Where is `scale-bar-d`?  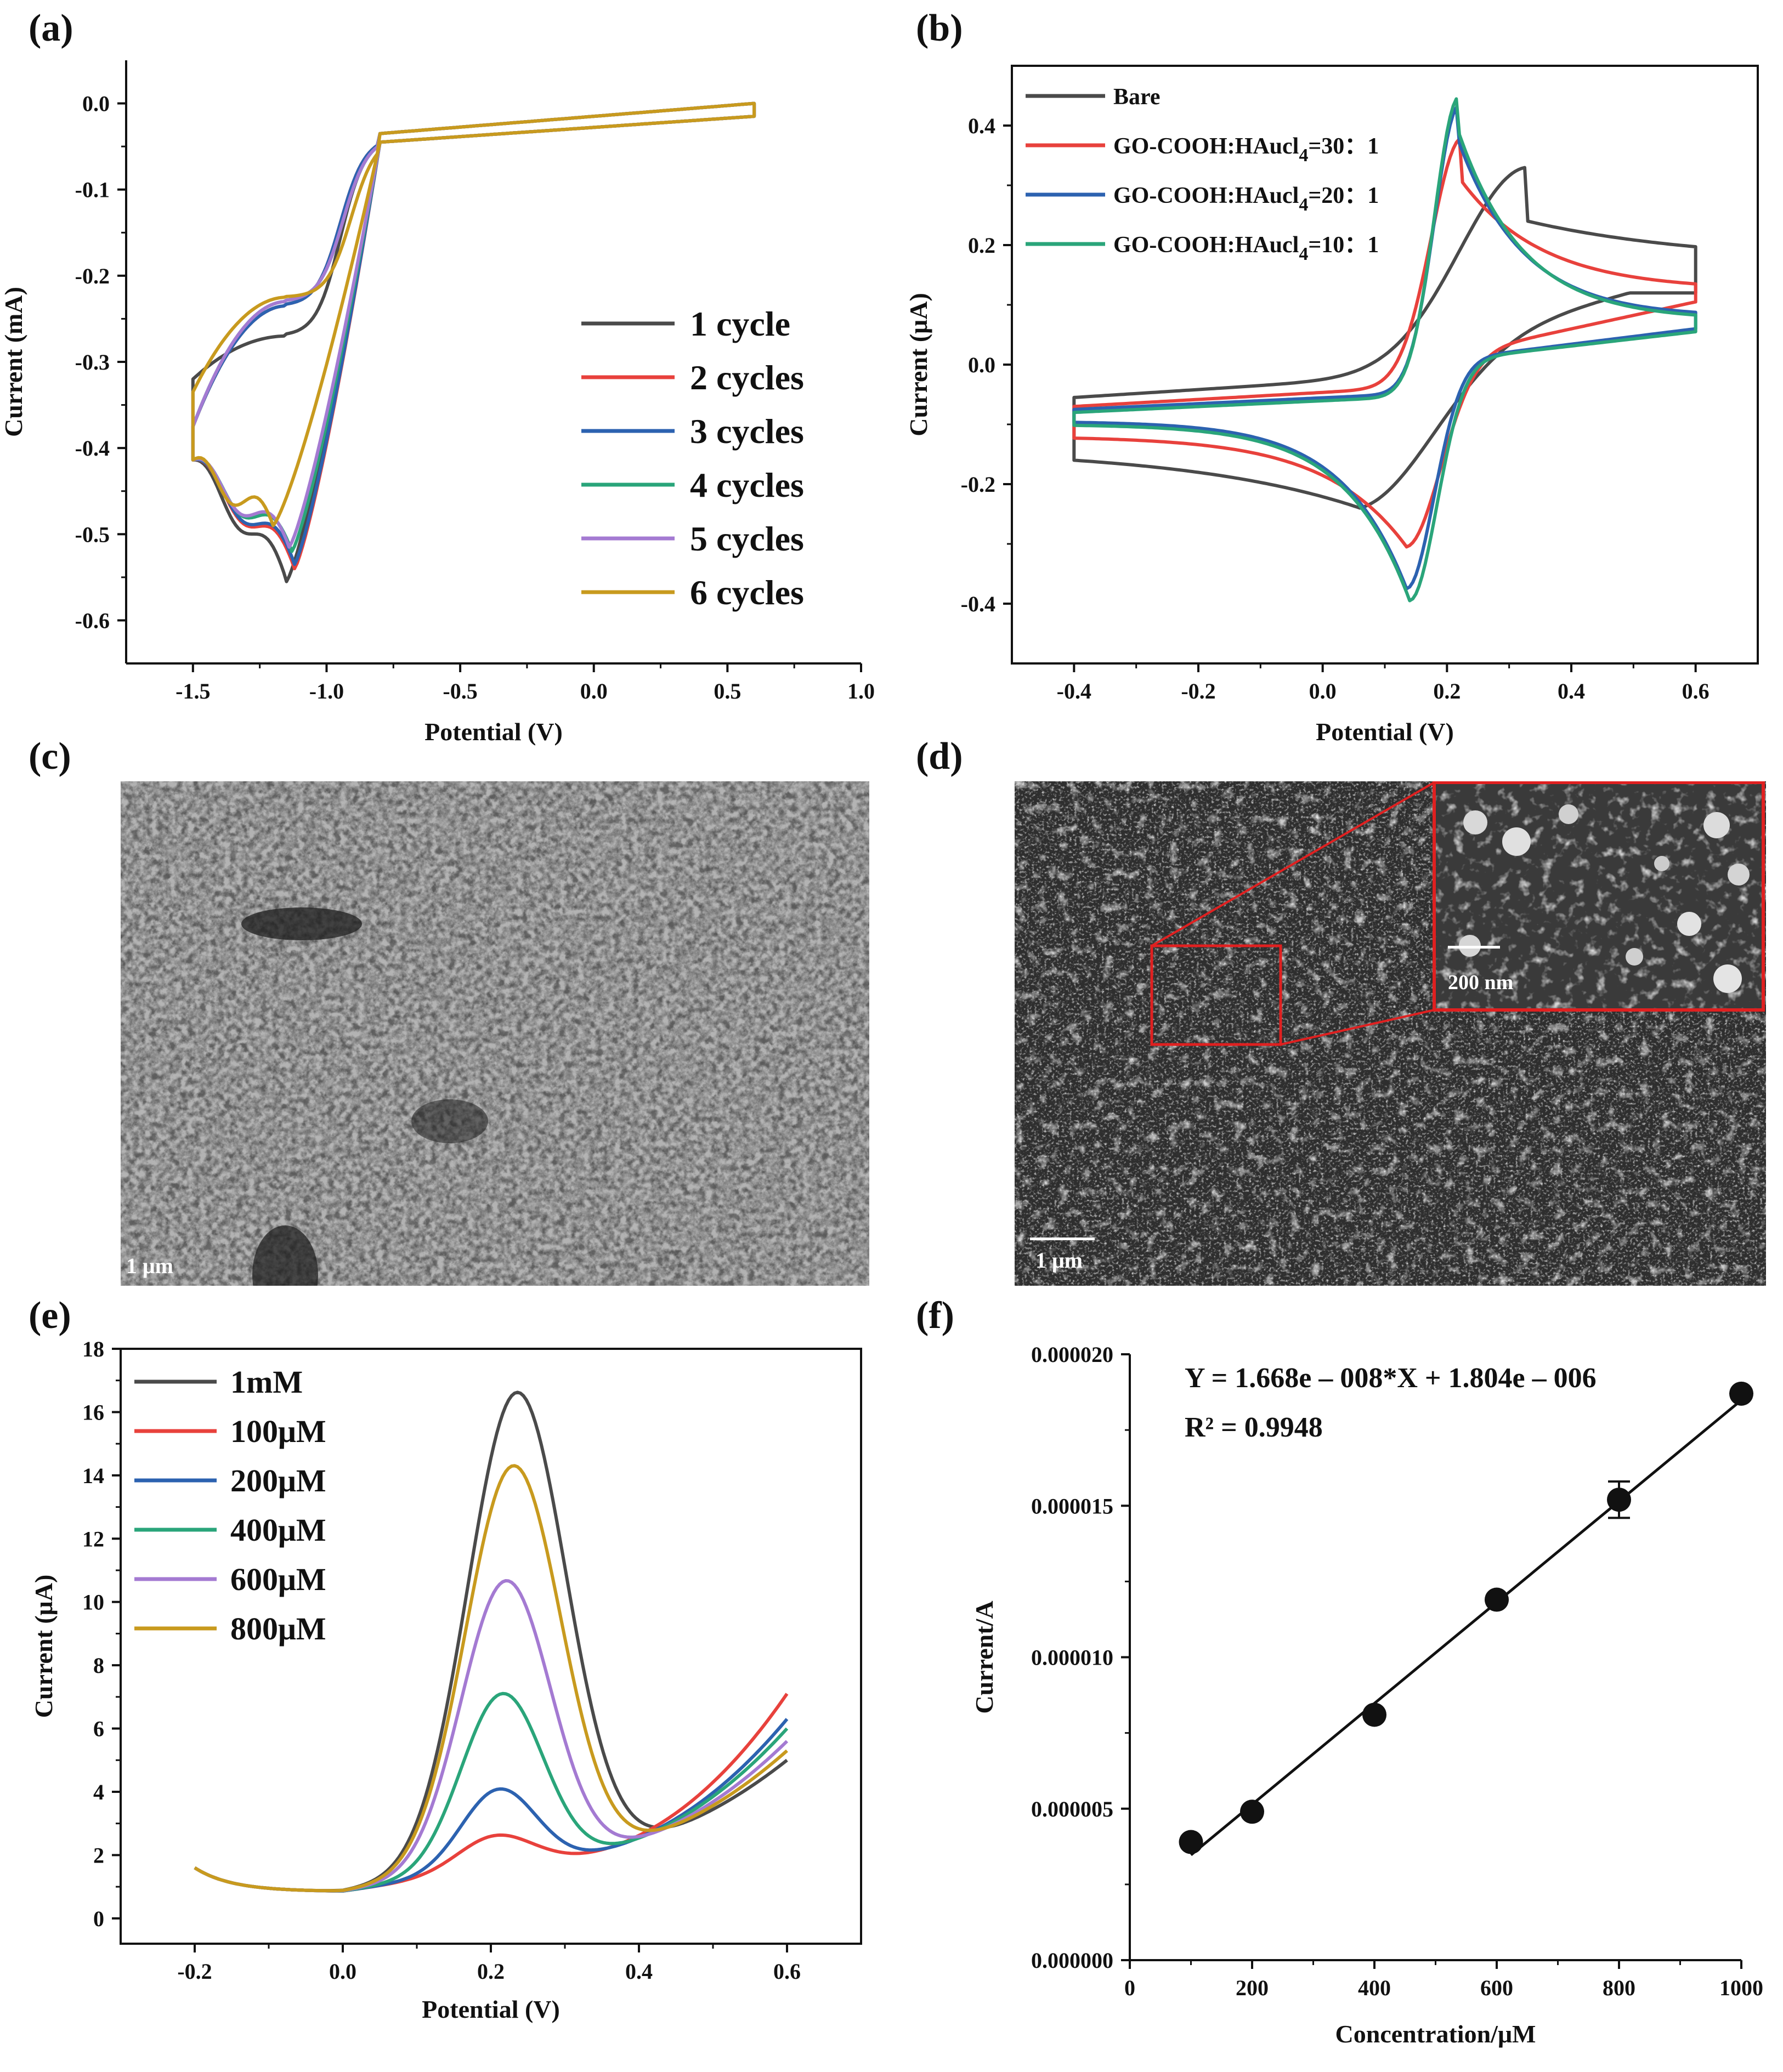
scale-bar-d is located at coordinates (1062, 1238).